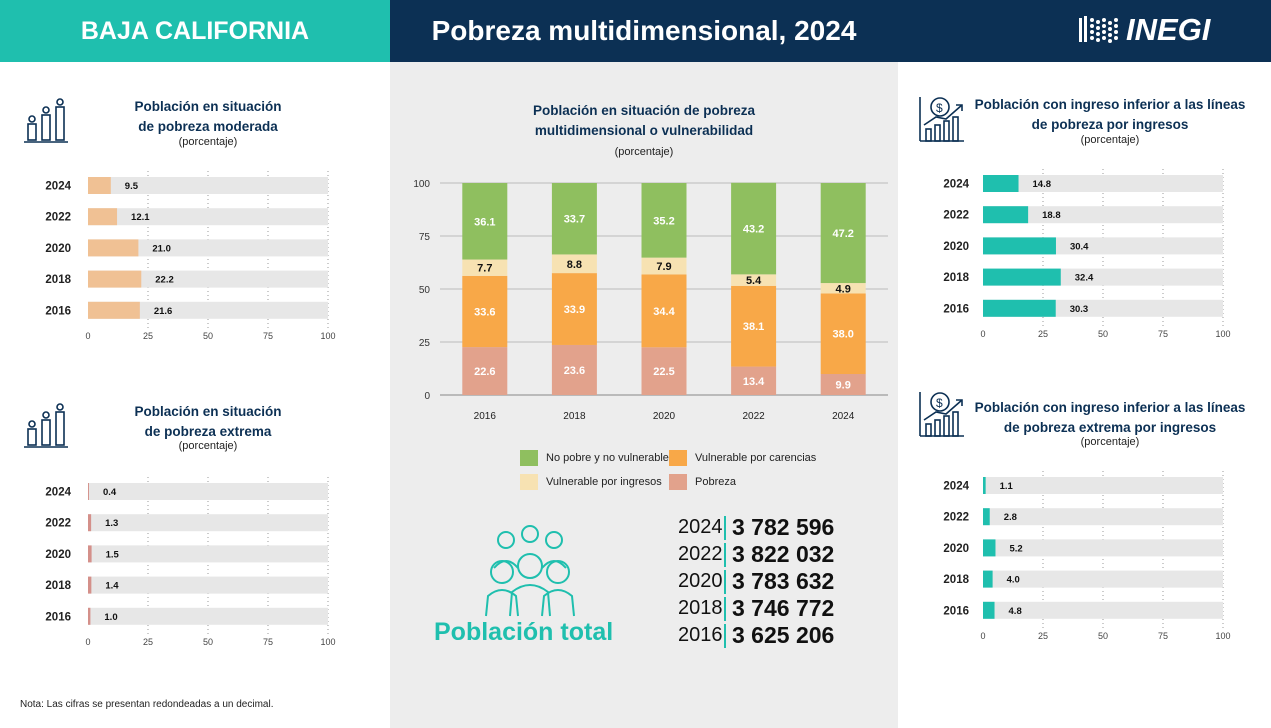 This screenshot has width=1271, height=728. What do you see at coordinates (604, 482) in the screenshot?
I see `legend-label: Vulnerable por ingresos` at bounding box center [604, 482].